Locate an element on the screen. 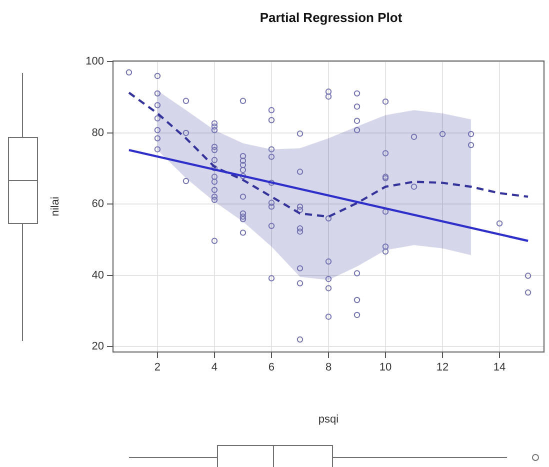  x-tick-label: 4 is located at coordinates (214, 368).